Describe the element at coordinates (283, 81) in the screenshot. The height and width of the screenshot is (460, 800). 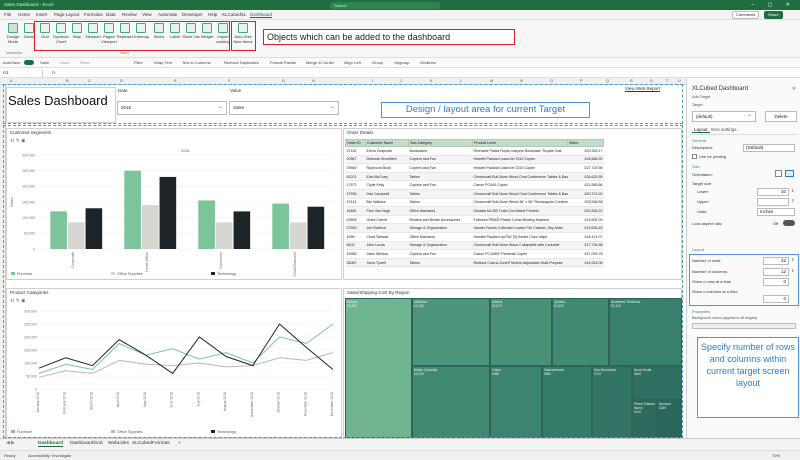
I see `column-header: G` at that location.